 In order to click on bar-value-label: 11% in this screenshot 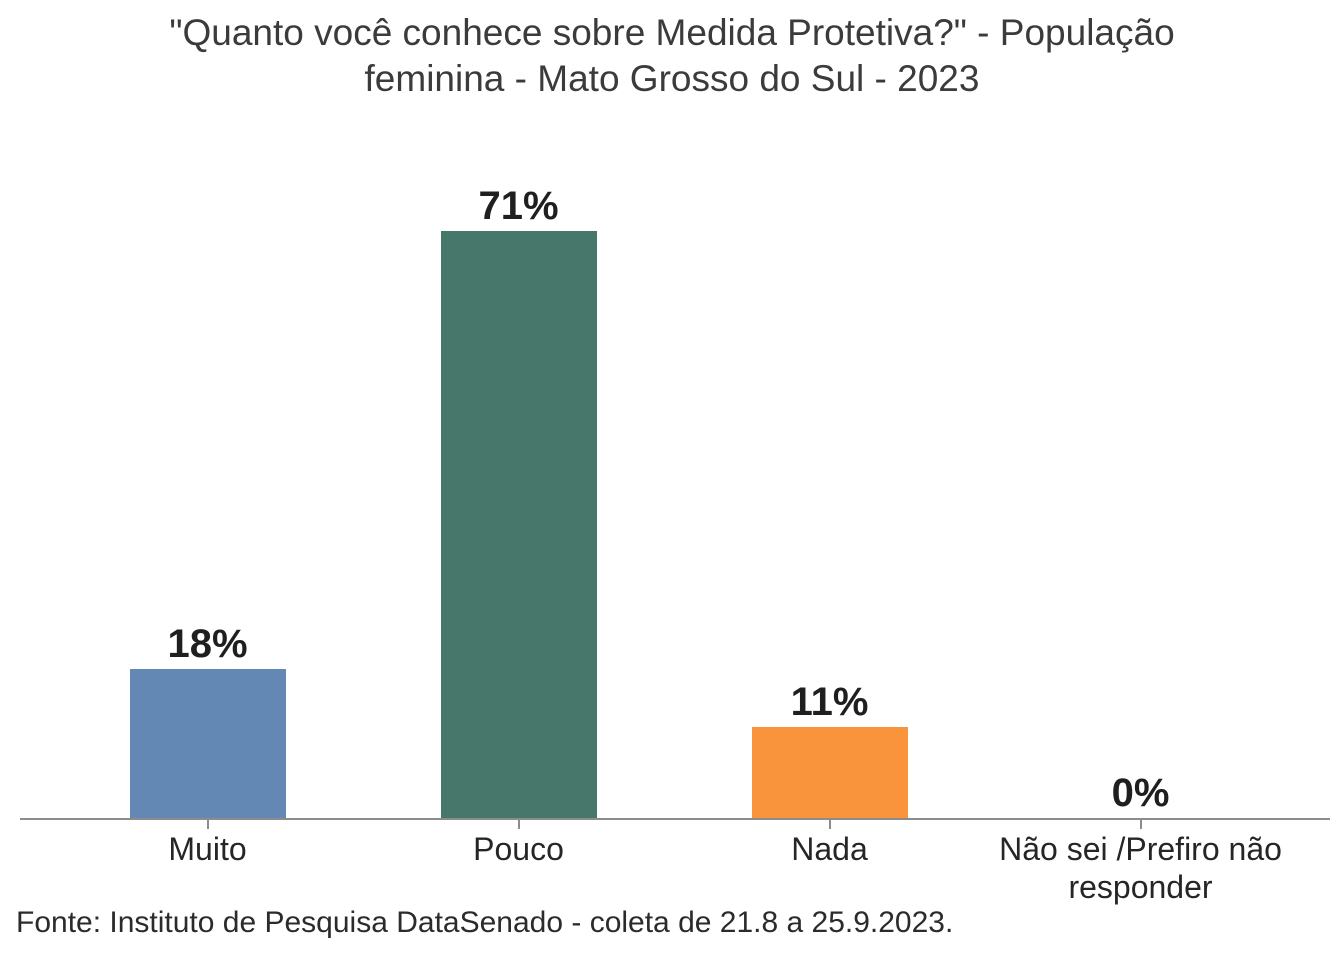, I will do `click(829, 702)`.